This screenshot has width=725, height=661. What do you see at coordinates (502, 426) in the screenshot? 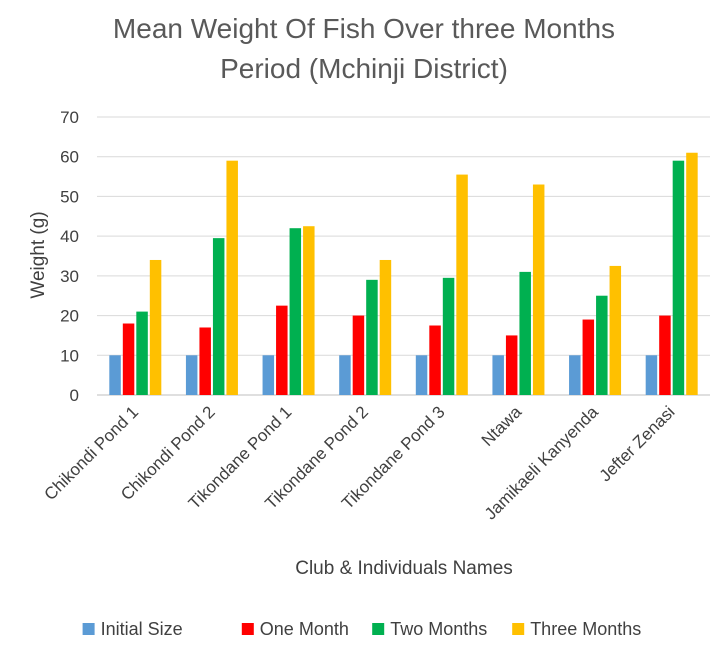
I see `x-tick-label: Ntawa` at bounding box center [502, 426].